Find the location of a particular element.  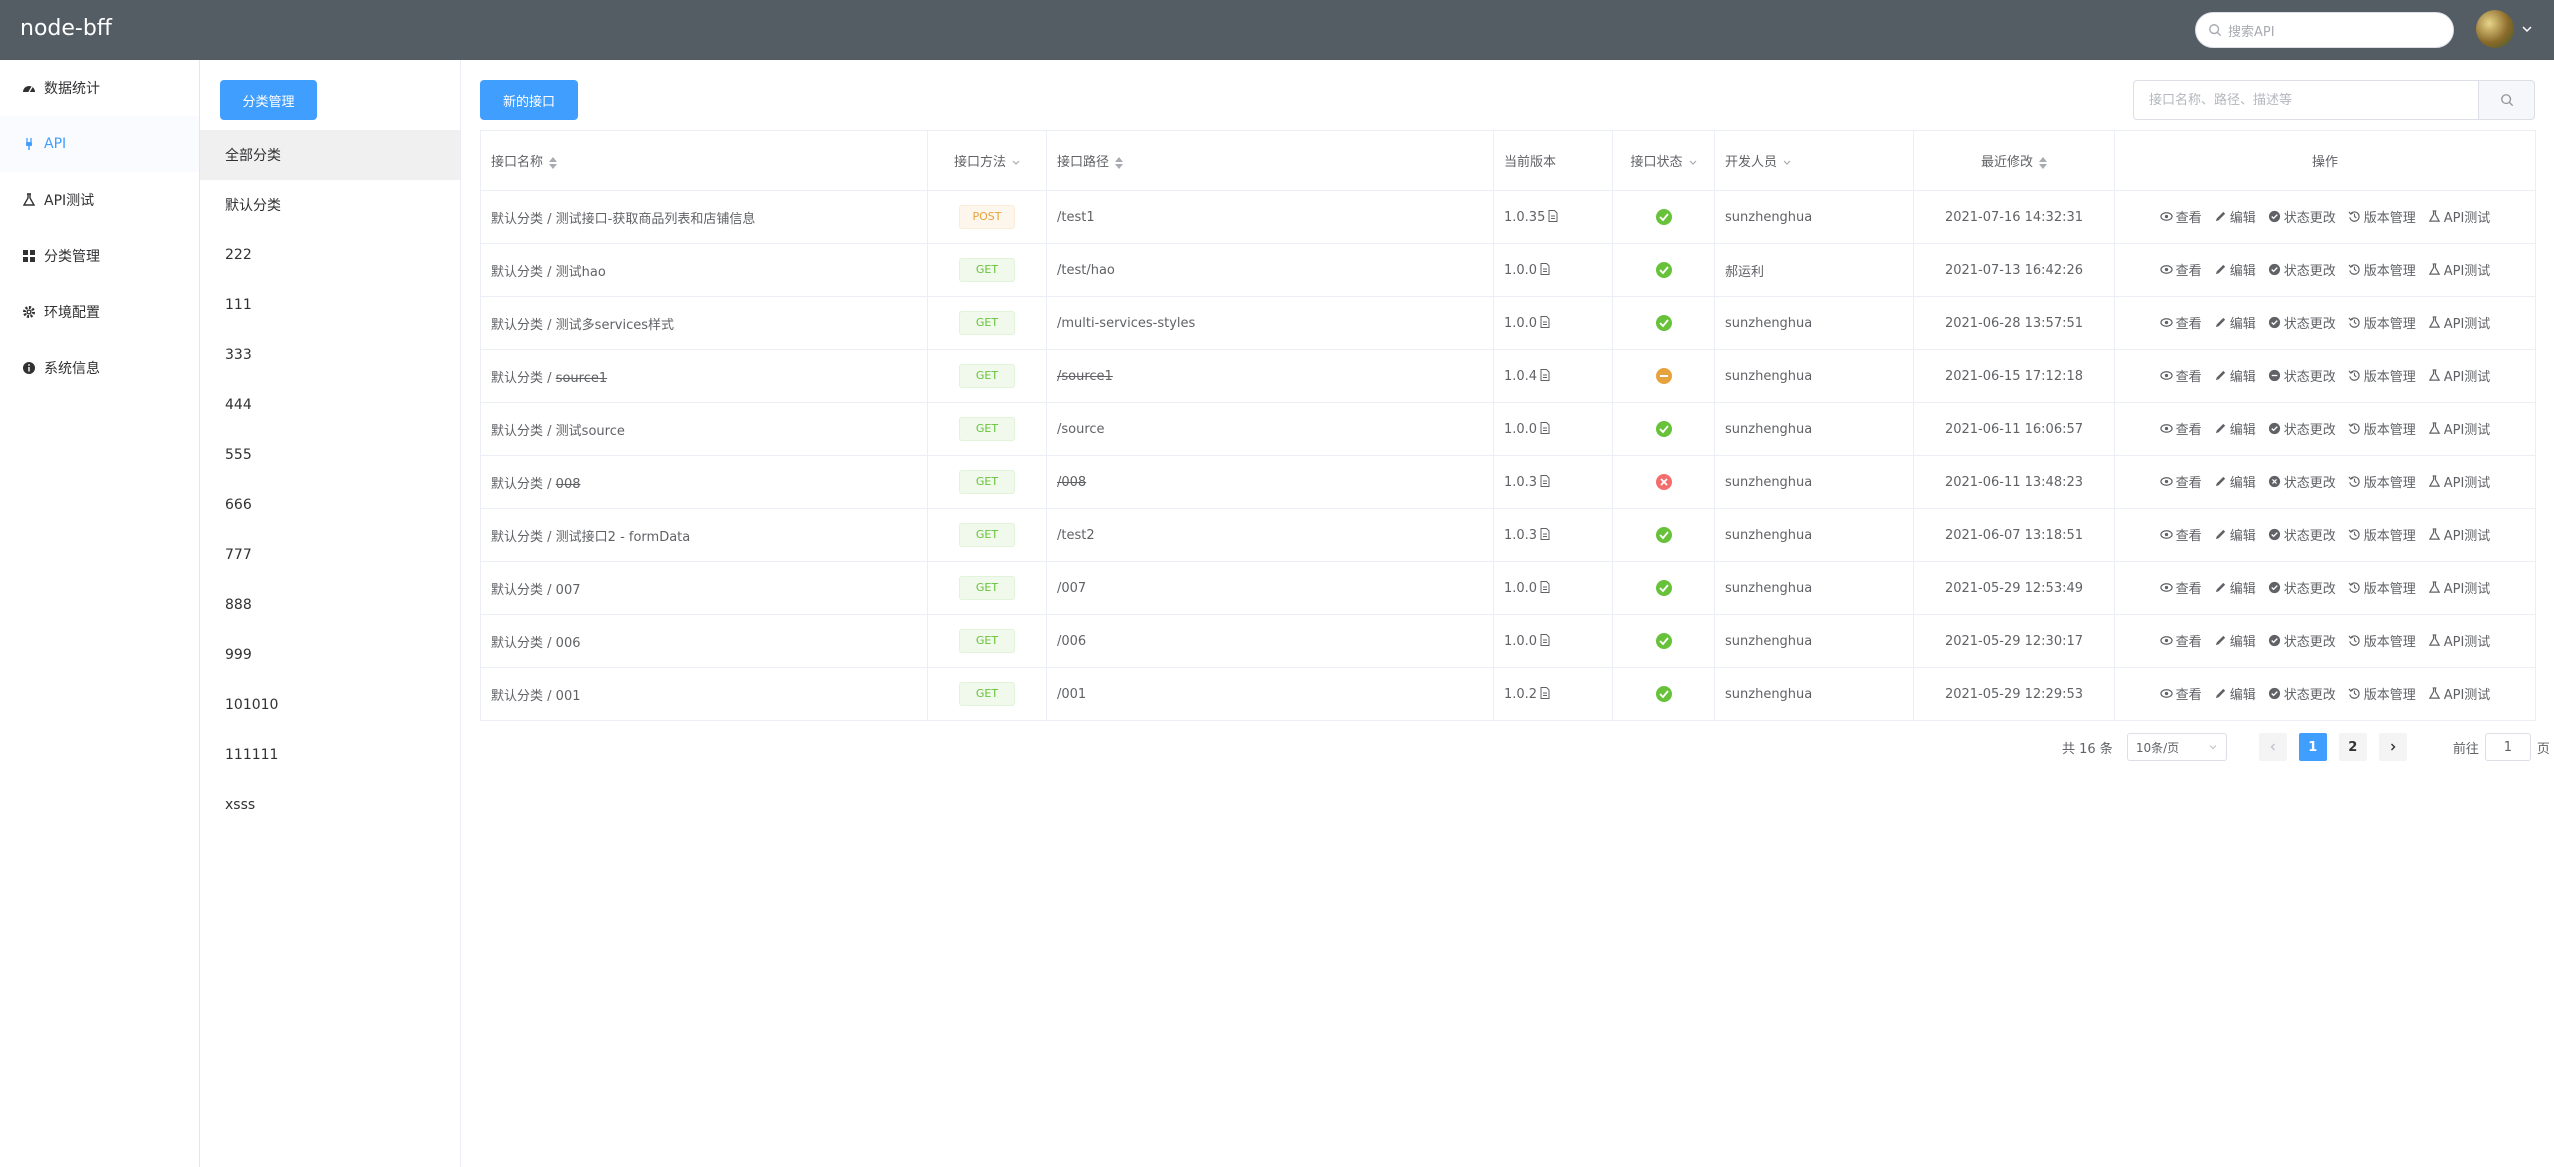

sidebar-item-2: API测试 is located at coordinates (99, 200).